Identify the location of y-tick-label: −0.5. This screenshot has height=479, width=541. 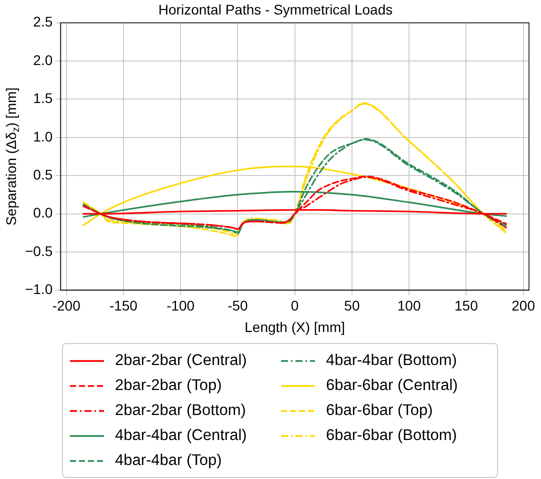
(38, 250).